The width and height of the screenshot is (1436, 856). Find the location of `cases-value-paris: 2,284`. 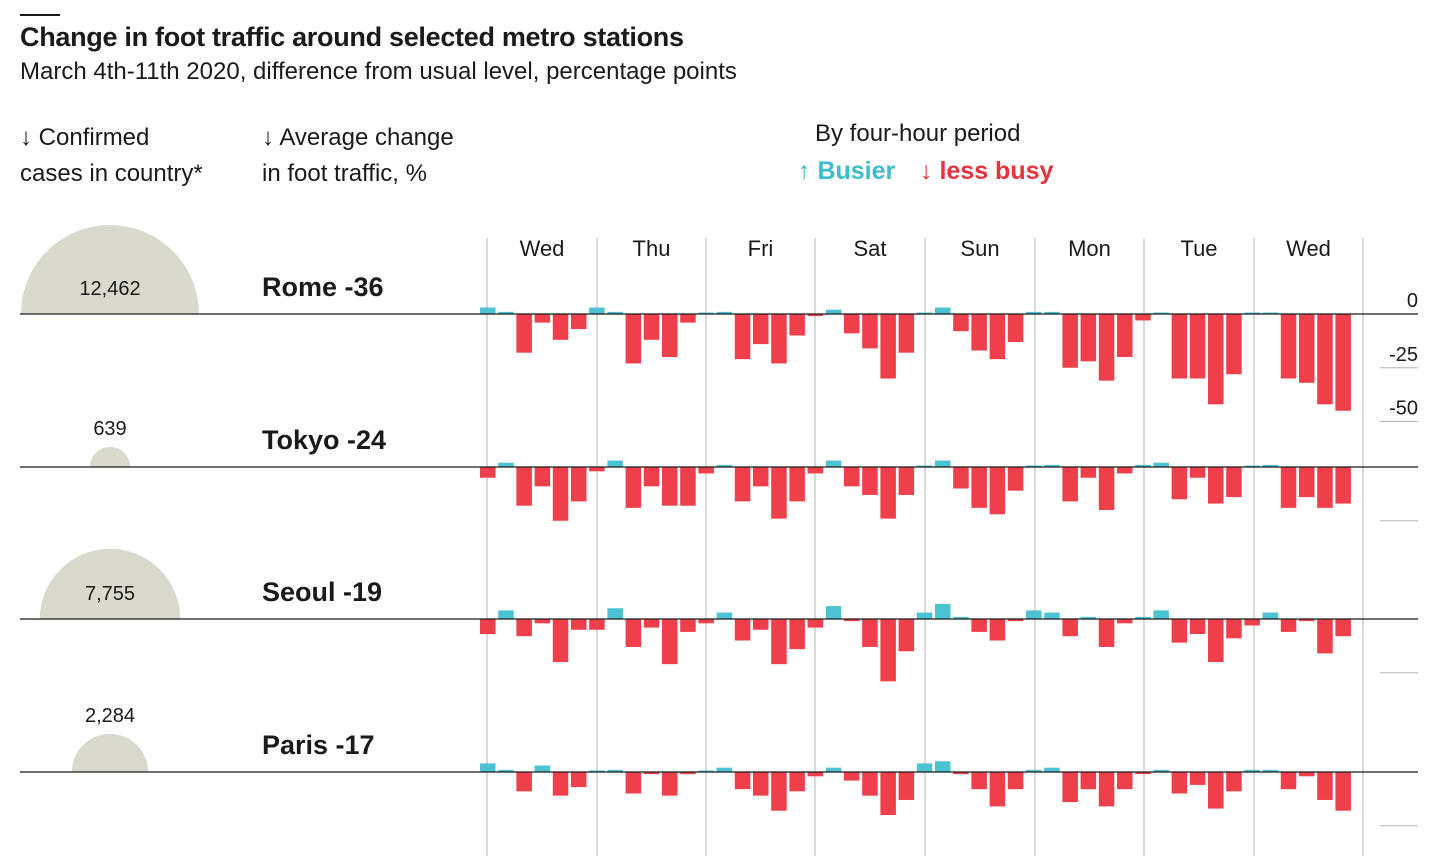

cases-value-paris: 2,284 is located at coordinates (110, 716).